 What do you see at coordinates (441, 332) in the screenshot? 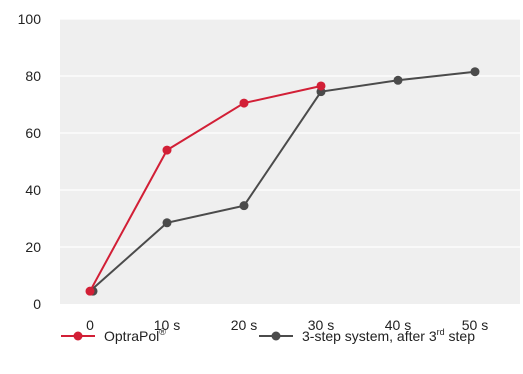
I see `legend-label-3-step-sup: rd` at bounding box center [441, 332].